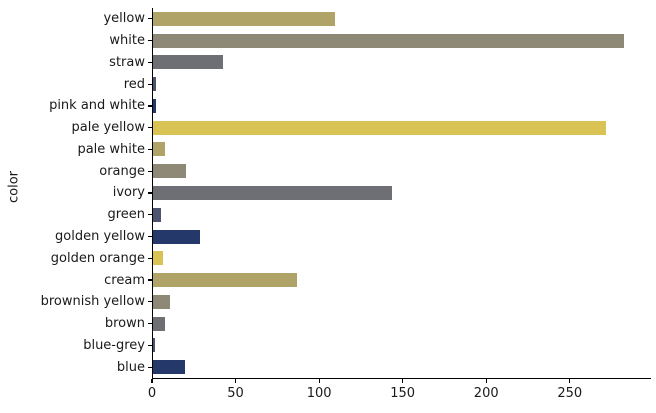  Describe the element at coordinates (92, 302) in the screenshot. I see `y-tick-label: brownish yellow` at that location.